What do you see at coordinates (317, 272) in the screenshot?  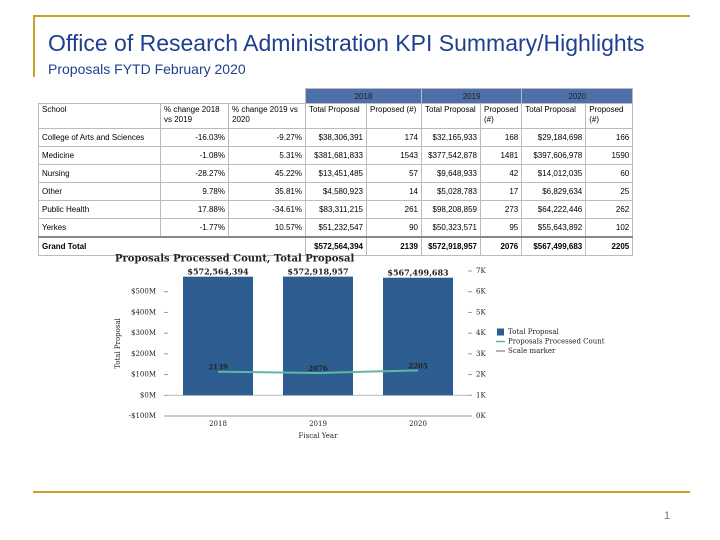 I see `bar-value-label: $572,918,957` at bounding box center [317, 272].